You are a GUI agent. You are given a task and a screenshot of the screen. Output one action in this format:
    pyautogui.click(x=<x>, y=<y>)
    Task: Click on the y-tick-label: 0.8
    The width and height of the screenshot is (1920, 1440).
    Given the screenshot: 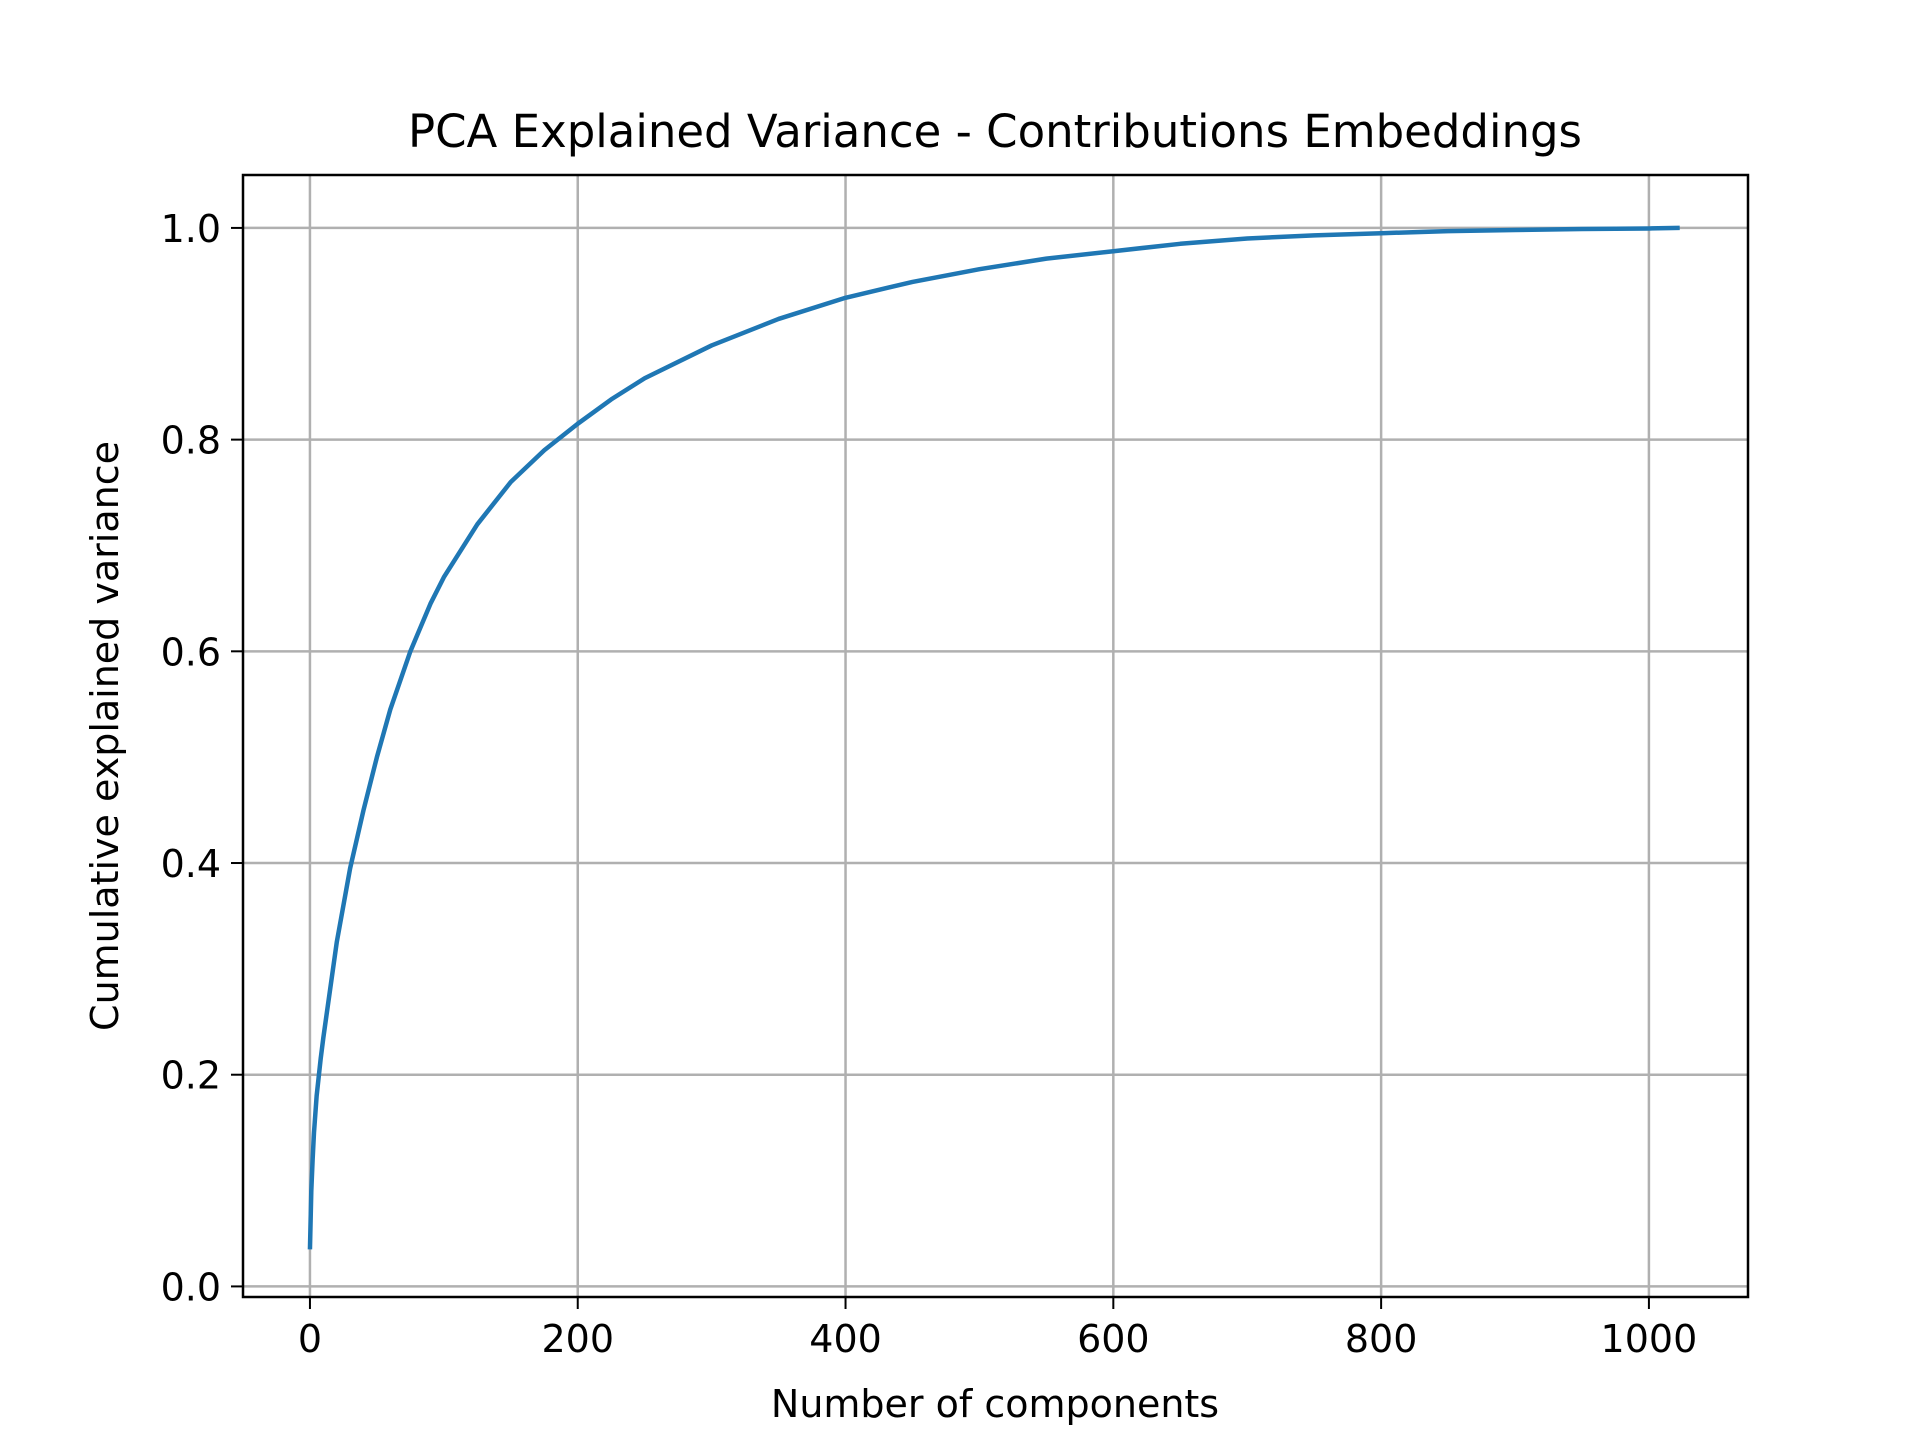 What is the action you would take?
    pyautogui.click(x=191, y=441)
    